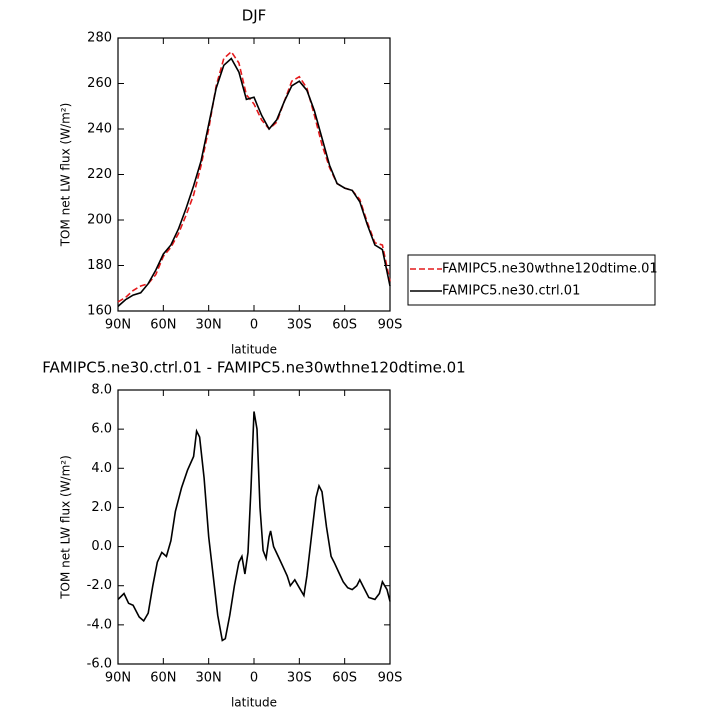  I want to click on plot-frame, so click(254, 174).